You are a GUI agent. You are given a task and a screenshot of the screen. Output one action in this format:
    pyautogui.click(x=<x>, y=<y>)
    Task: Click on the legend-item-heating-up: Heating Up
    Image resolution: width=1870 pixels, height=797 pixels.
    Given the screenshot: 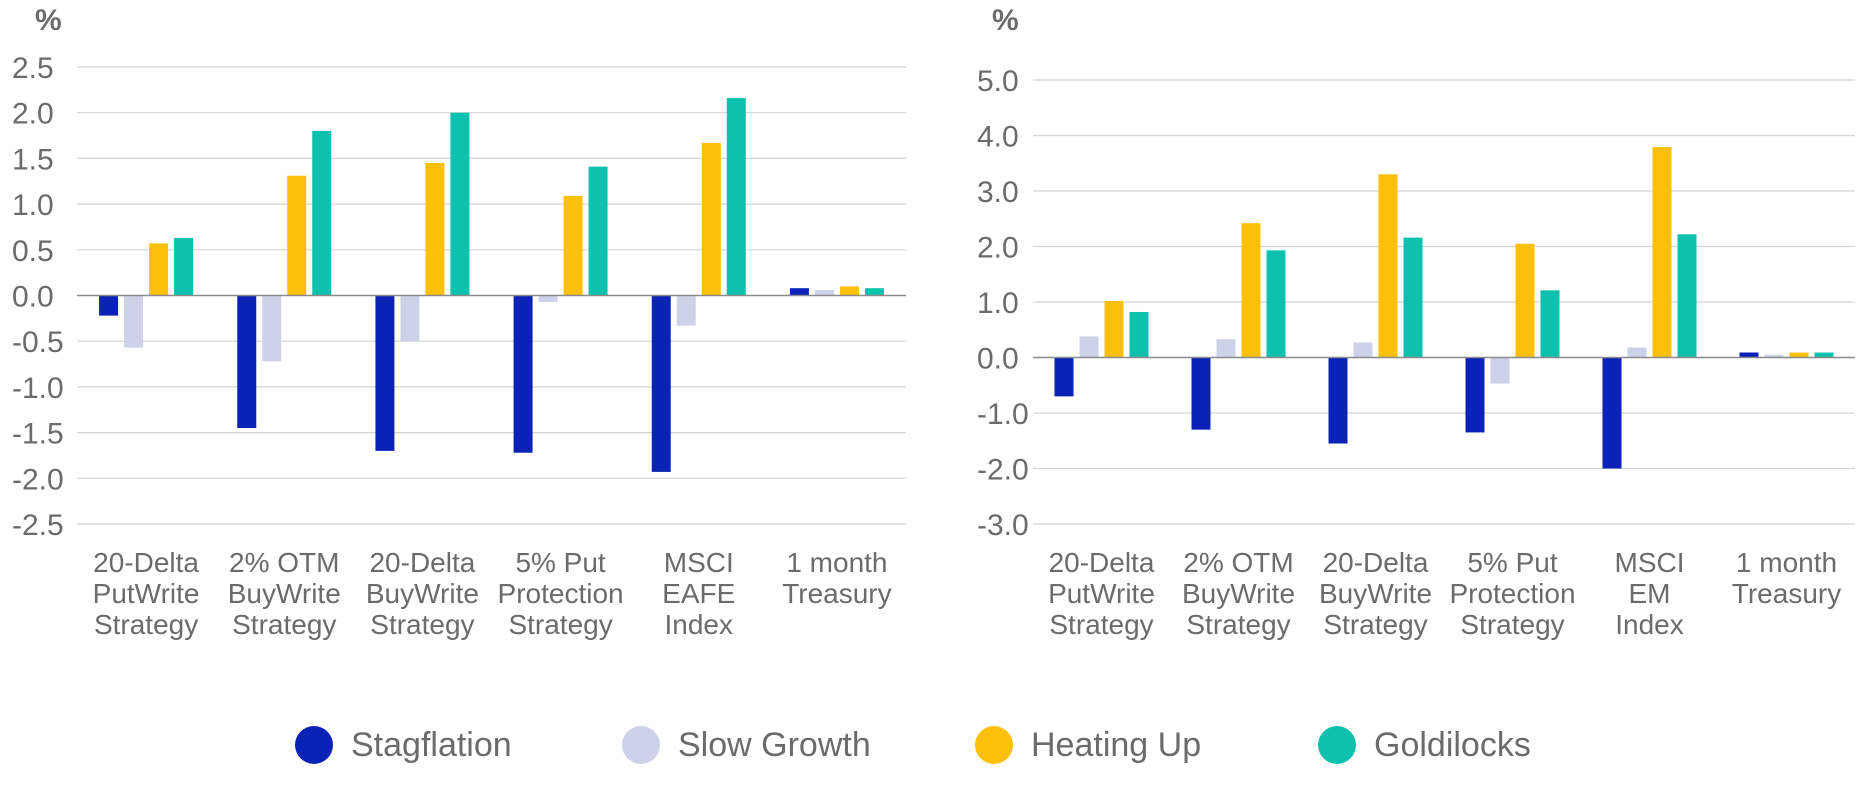 What is the action you would take?
    pyautogui.click(x=1088, y=745)
    